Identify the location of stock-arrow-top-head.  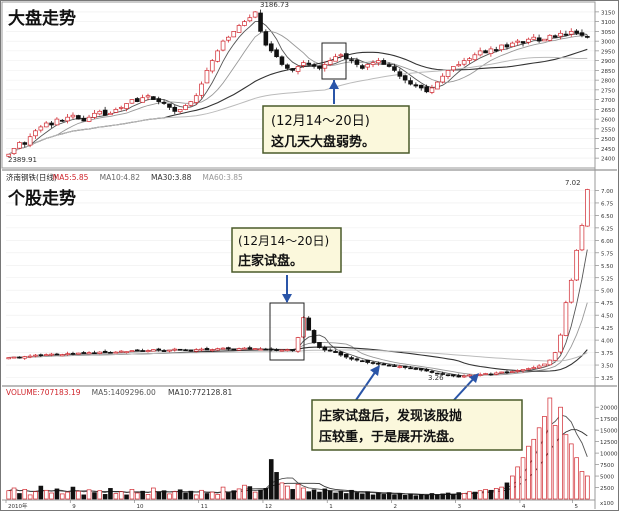
(287, 298).